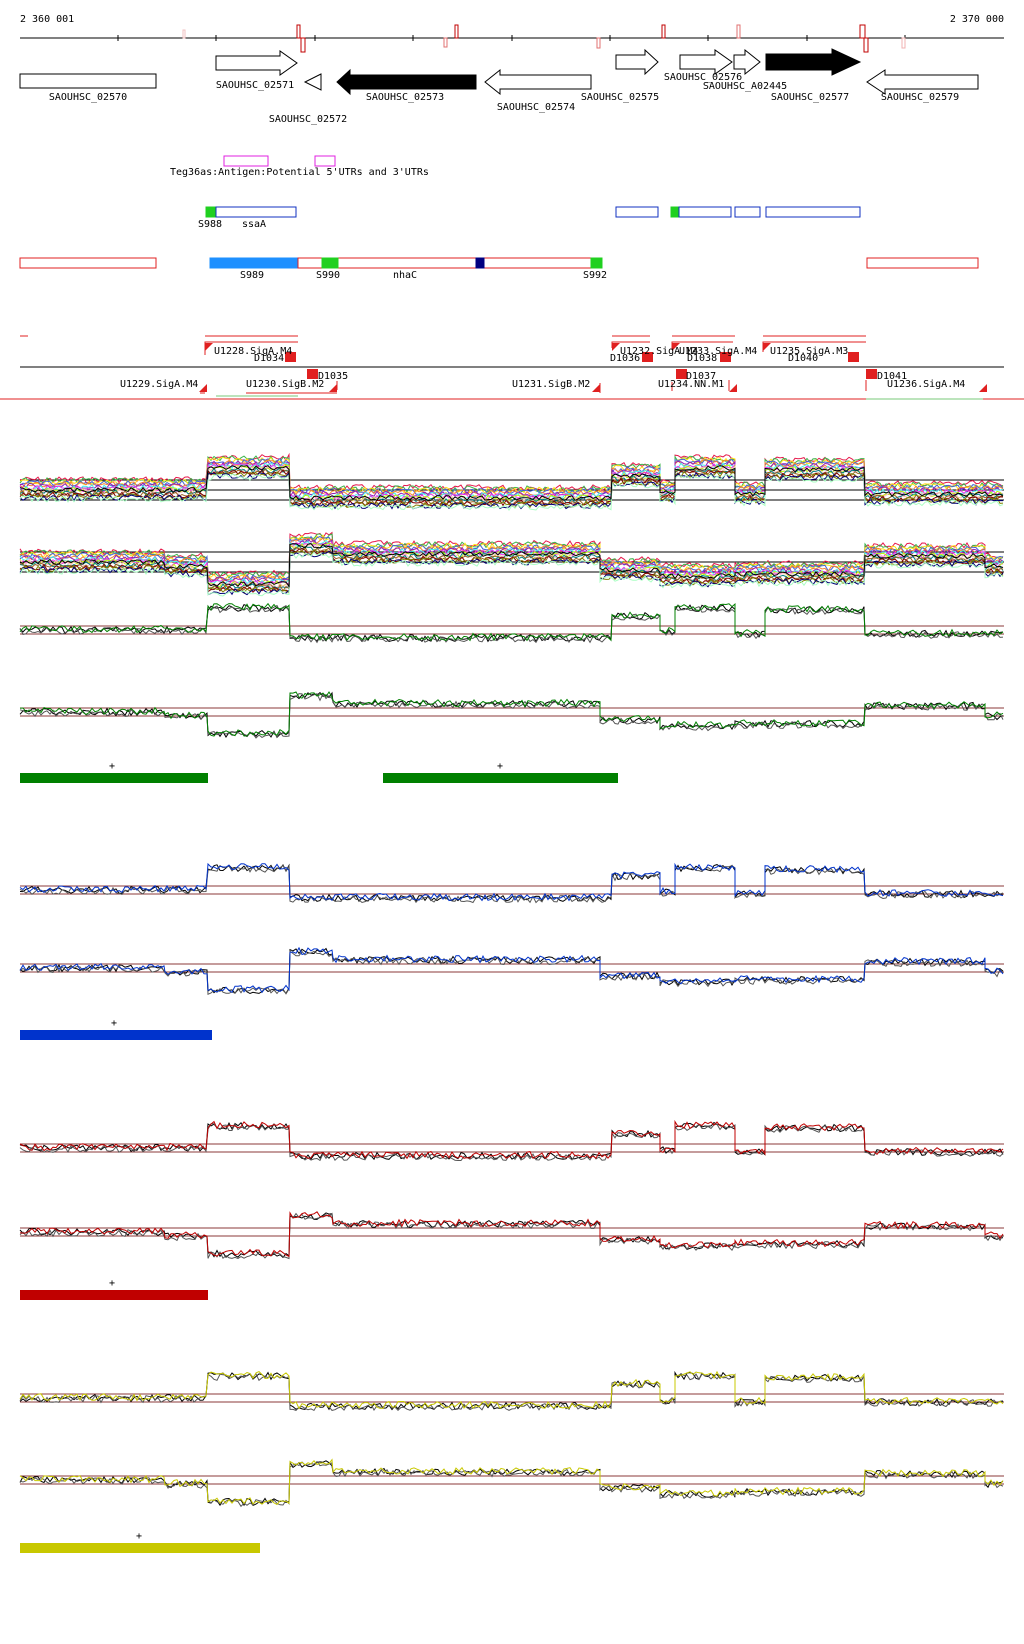 This screenshot has height=1644, width=1024. I want to click on tu-label: U1228.SigA.M4, so click(253, 351).